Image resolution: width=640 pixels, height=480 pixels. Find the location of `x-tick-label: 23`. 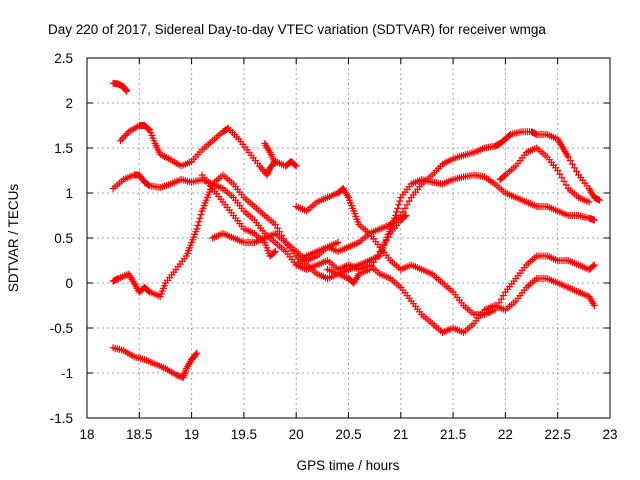

x-tick-label: 23 is located at coordinates (609, 434).